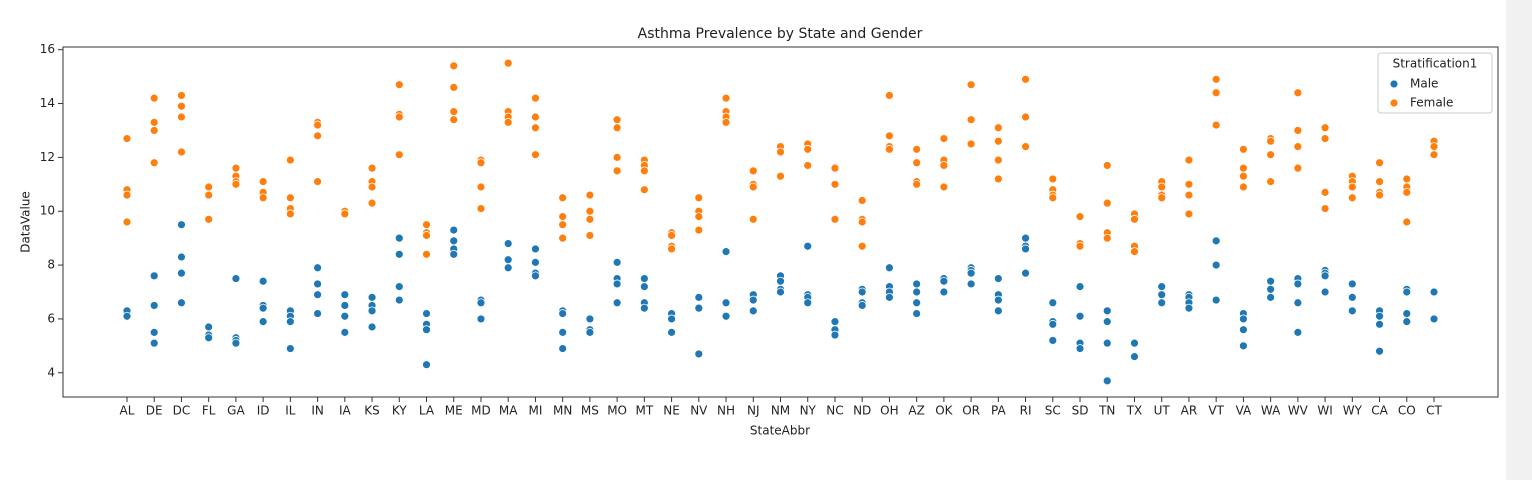  Describe the element at coordinates (47, 211) in the screenshot. I see `y-tick-label: 10` at that location.